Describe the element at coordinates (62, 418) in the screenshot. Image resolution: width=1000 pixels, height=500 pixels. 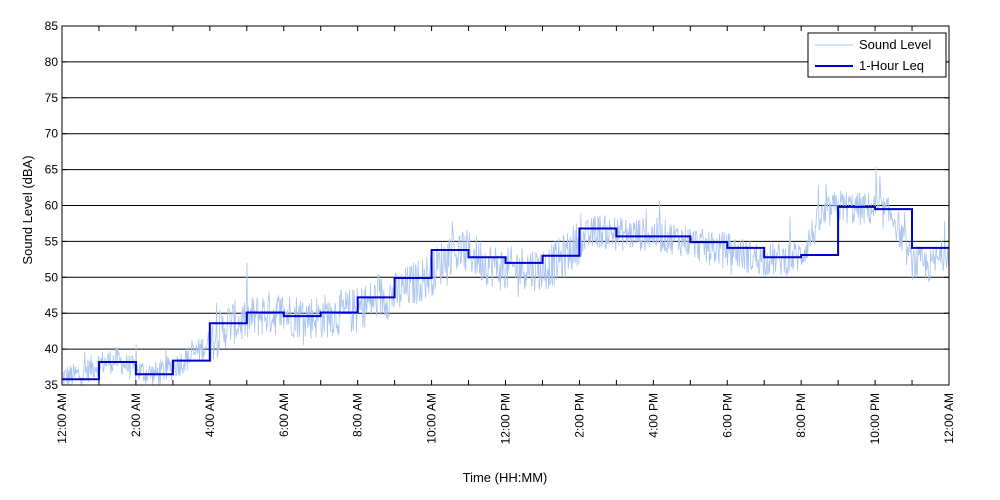
I see `x-tick-label-0: 12:00 AM` at that location.